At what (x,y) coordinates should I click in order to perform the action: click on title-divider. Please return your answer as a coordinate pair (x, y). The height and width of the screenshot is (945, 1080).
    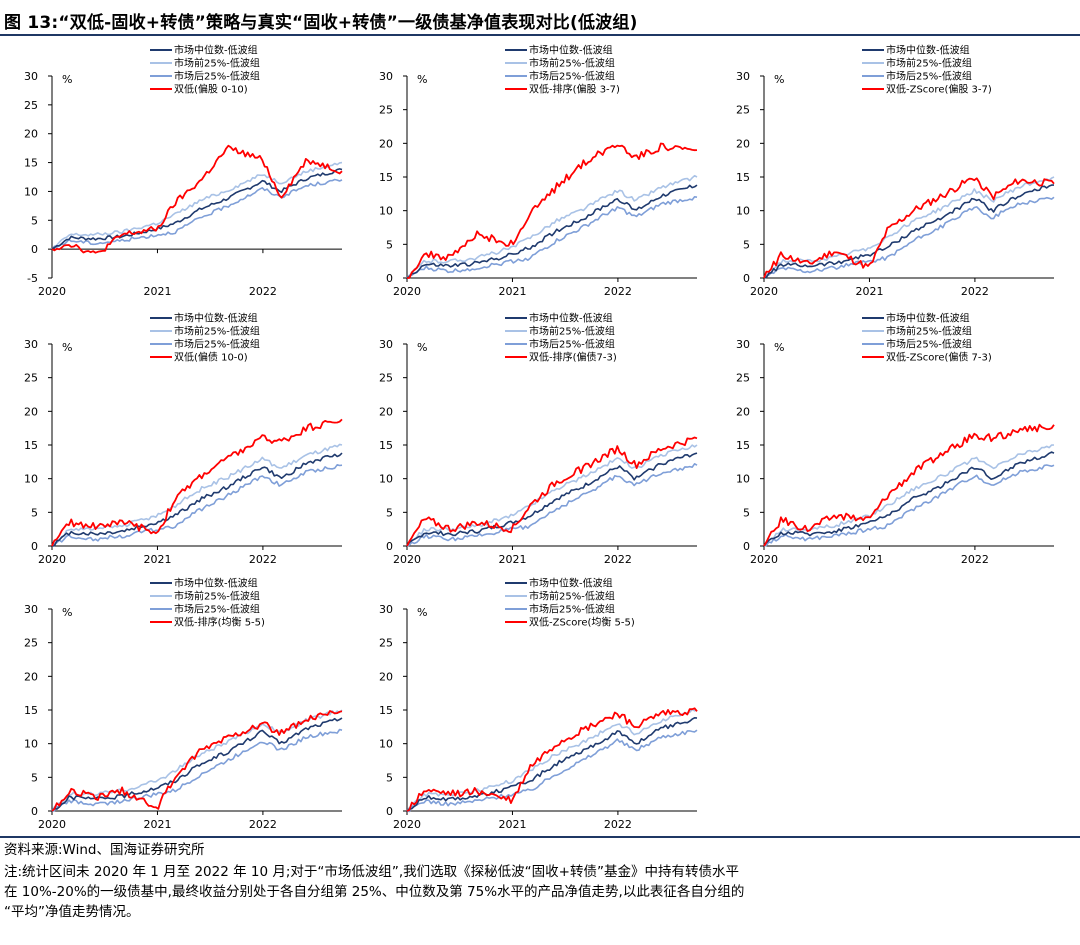
    Looking at the image, I should click on (540, 35).